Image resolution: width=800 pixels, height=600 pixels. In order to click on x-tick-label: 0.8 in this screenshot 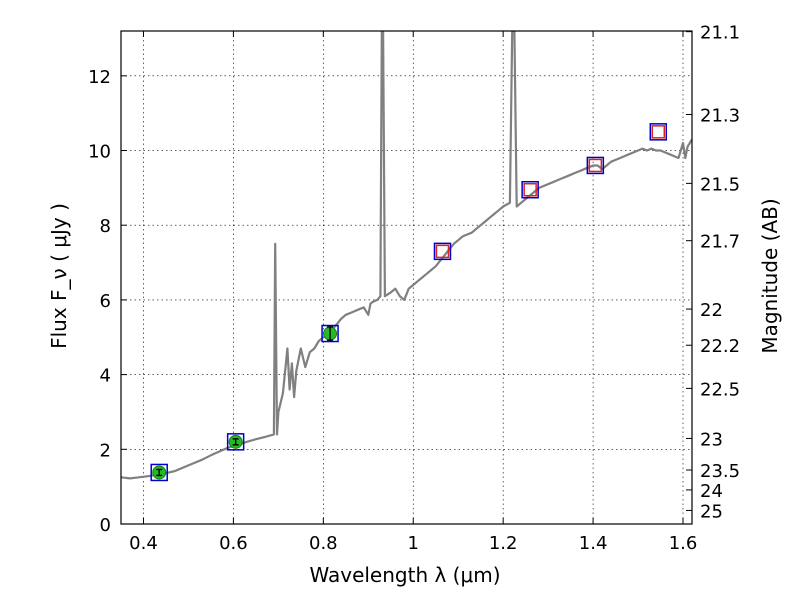, I will do `click(323, 543)`.